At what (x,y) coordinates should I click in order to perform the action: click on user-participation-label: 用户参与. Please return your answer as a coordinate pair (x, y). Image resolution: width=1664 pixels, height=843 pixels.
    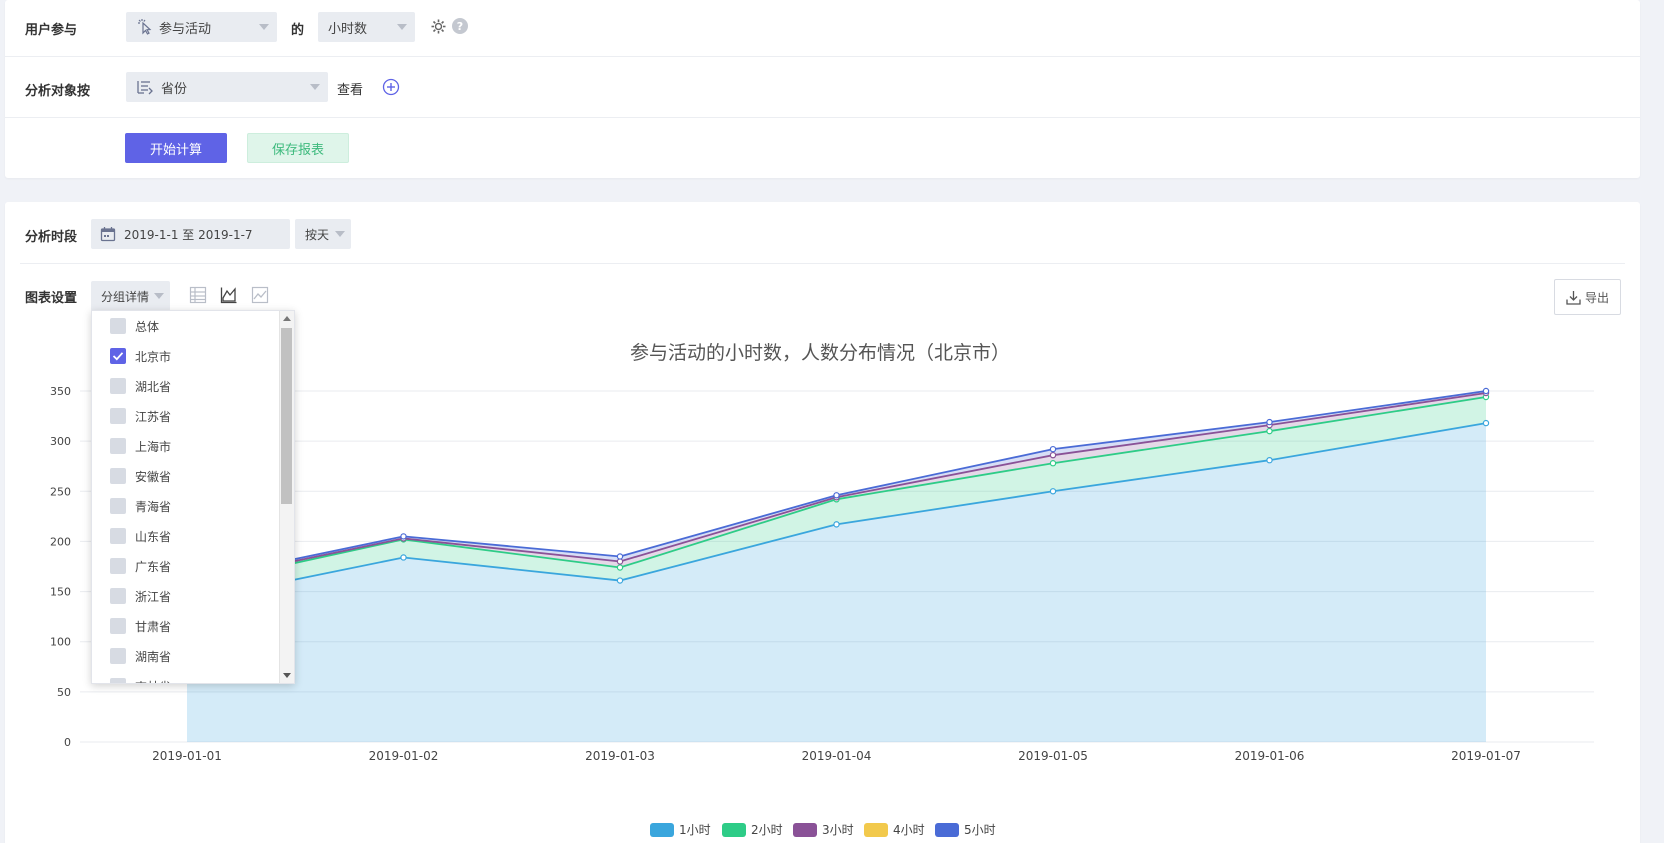
    Looking at the image, I should click on (51, 30).